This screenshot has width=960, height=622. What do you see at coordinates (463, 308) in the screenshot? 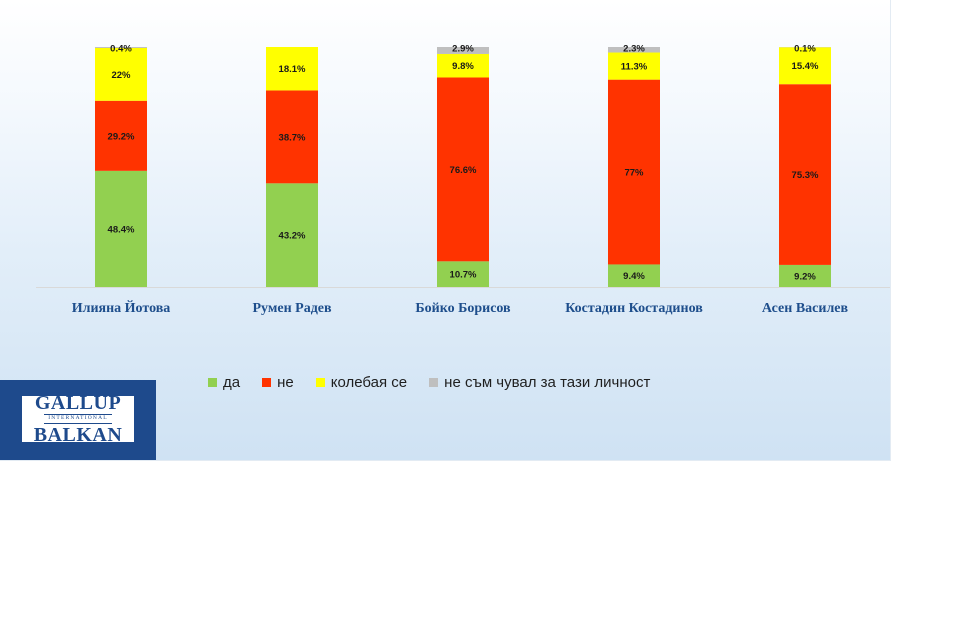
I see `category-label-borisov: Бойко Борисов` at bounding box center [463, 308].